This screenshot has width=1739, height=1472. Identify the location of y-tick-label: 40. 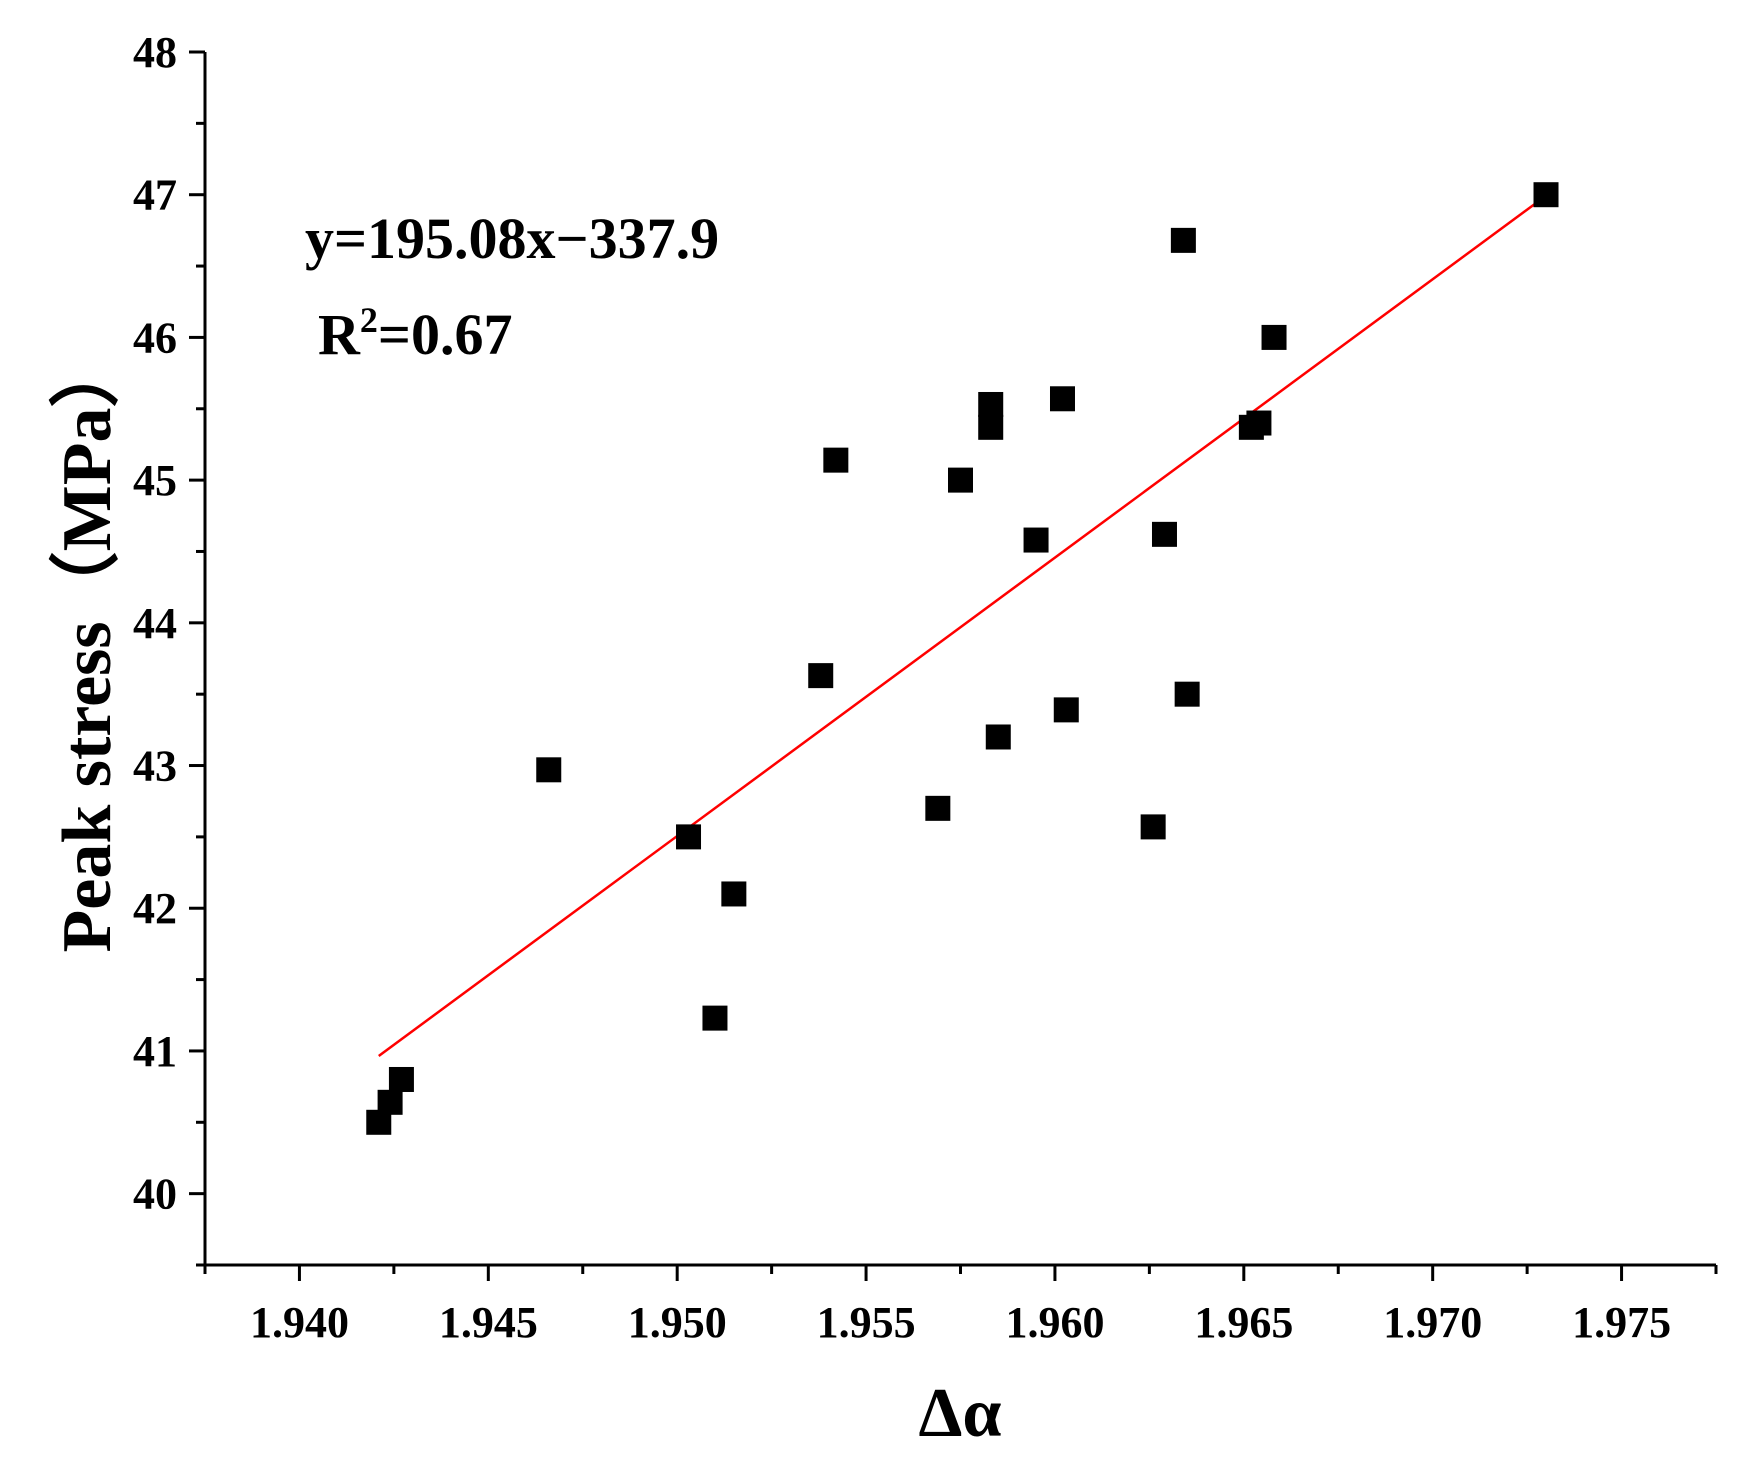
(155, 1194).